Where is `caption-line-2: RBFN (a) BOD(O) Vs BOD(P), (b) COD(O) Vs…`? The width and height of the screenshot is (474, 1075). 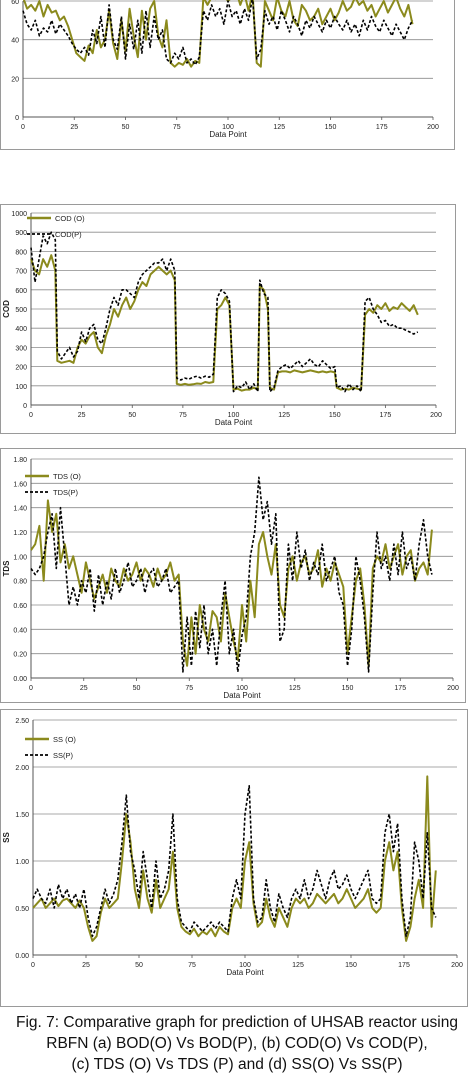 caption-line-2: RBFN (a) BOD(O) Vs BOD(P), (b) COD(O) Vs… is located at coordinates (237, 1043).